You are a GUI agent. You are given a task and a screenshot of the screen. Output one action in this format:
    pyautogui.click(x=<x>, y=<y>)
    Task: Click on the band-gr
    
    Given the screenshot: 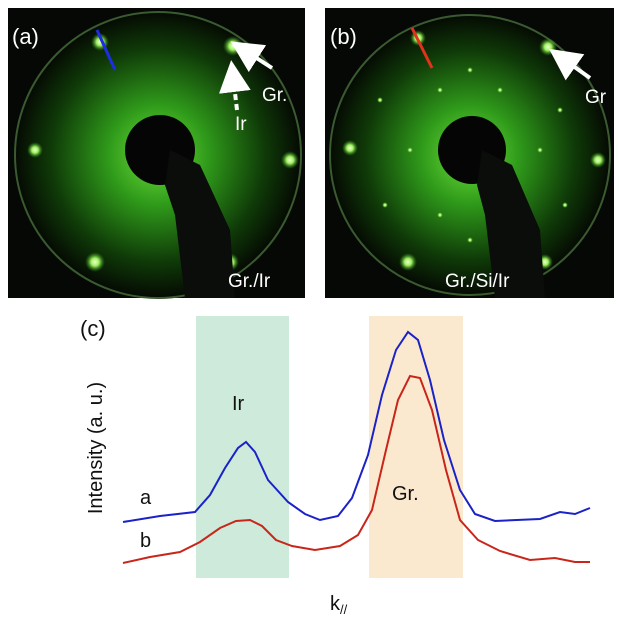 What is the action you would take?
    pyautogui.click(x=416, y=447)
    